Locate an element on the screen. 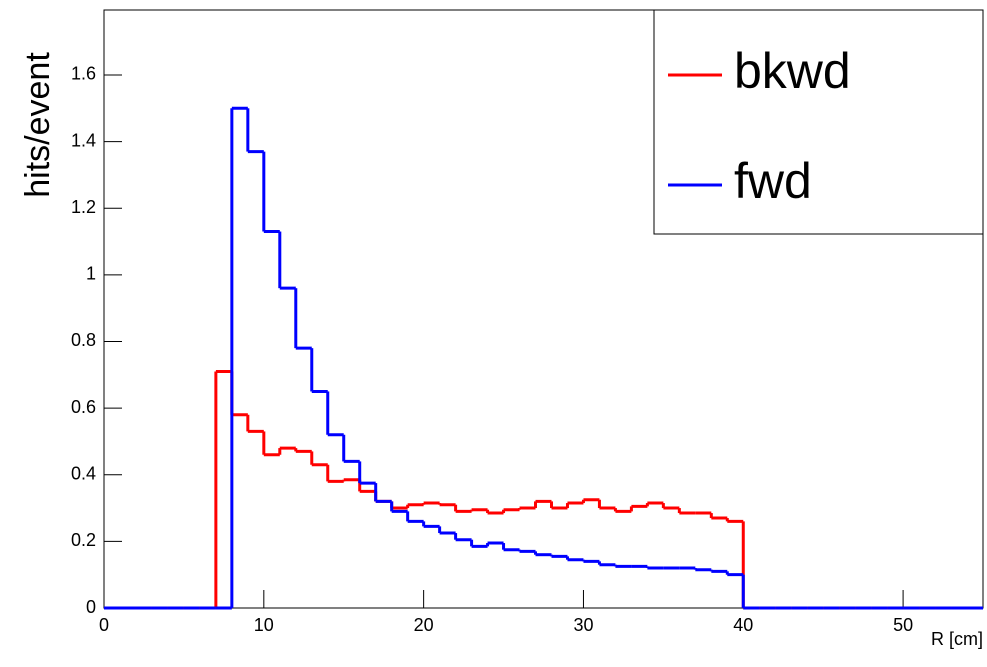 This screenshot has width=987, height=667. y-tick-label: 0 is located at coordinates (91, 607).